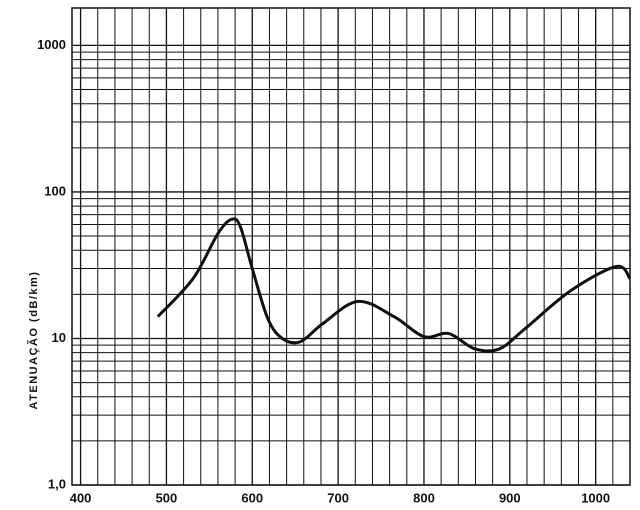  I want to click on x-tick-label: 500, so click(167, 497).